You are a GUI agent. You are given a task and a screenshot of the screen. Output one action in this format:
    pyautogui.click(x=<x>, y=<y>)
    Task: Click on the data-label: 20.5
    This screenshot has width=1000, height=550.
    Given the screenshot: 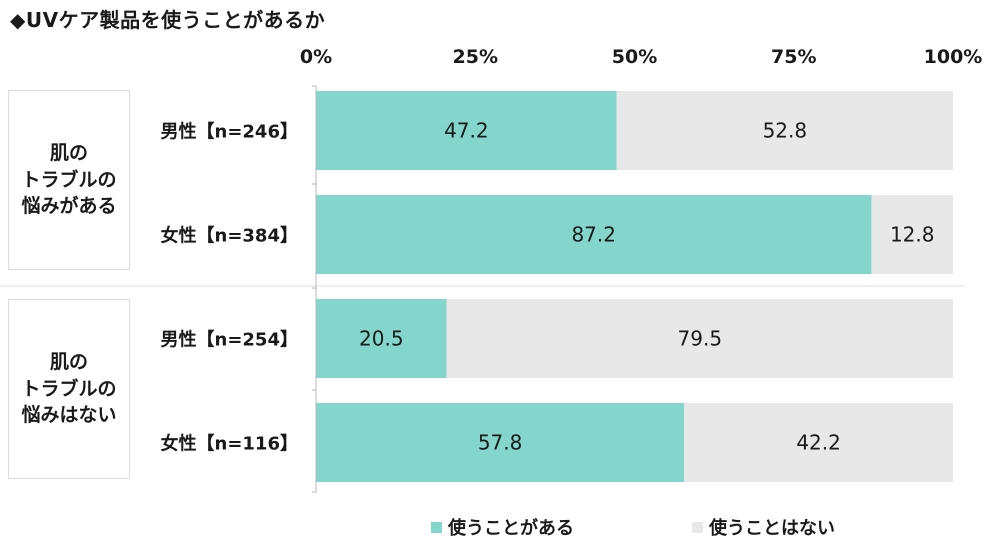 What is the action you would take?
    pyautogui.click(x=381, y=339)
    